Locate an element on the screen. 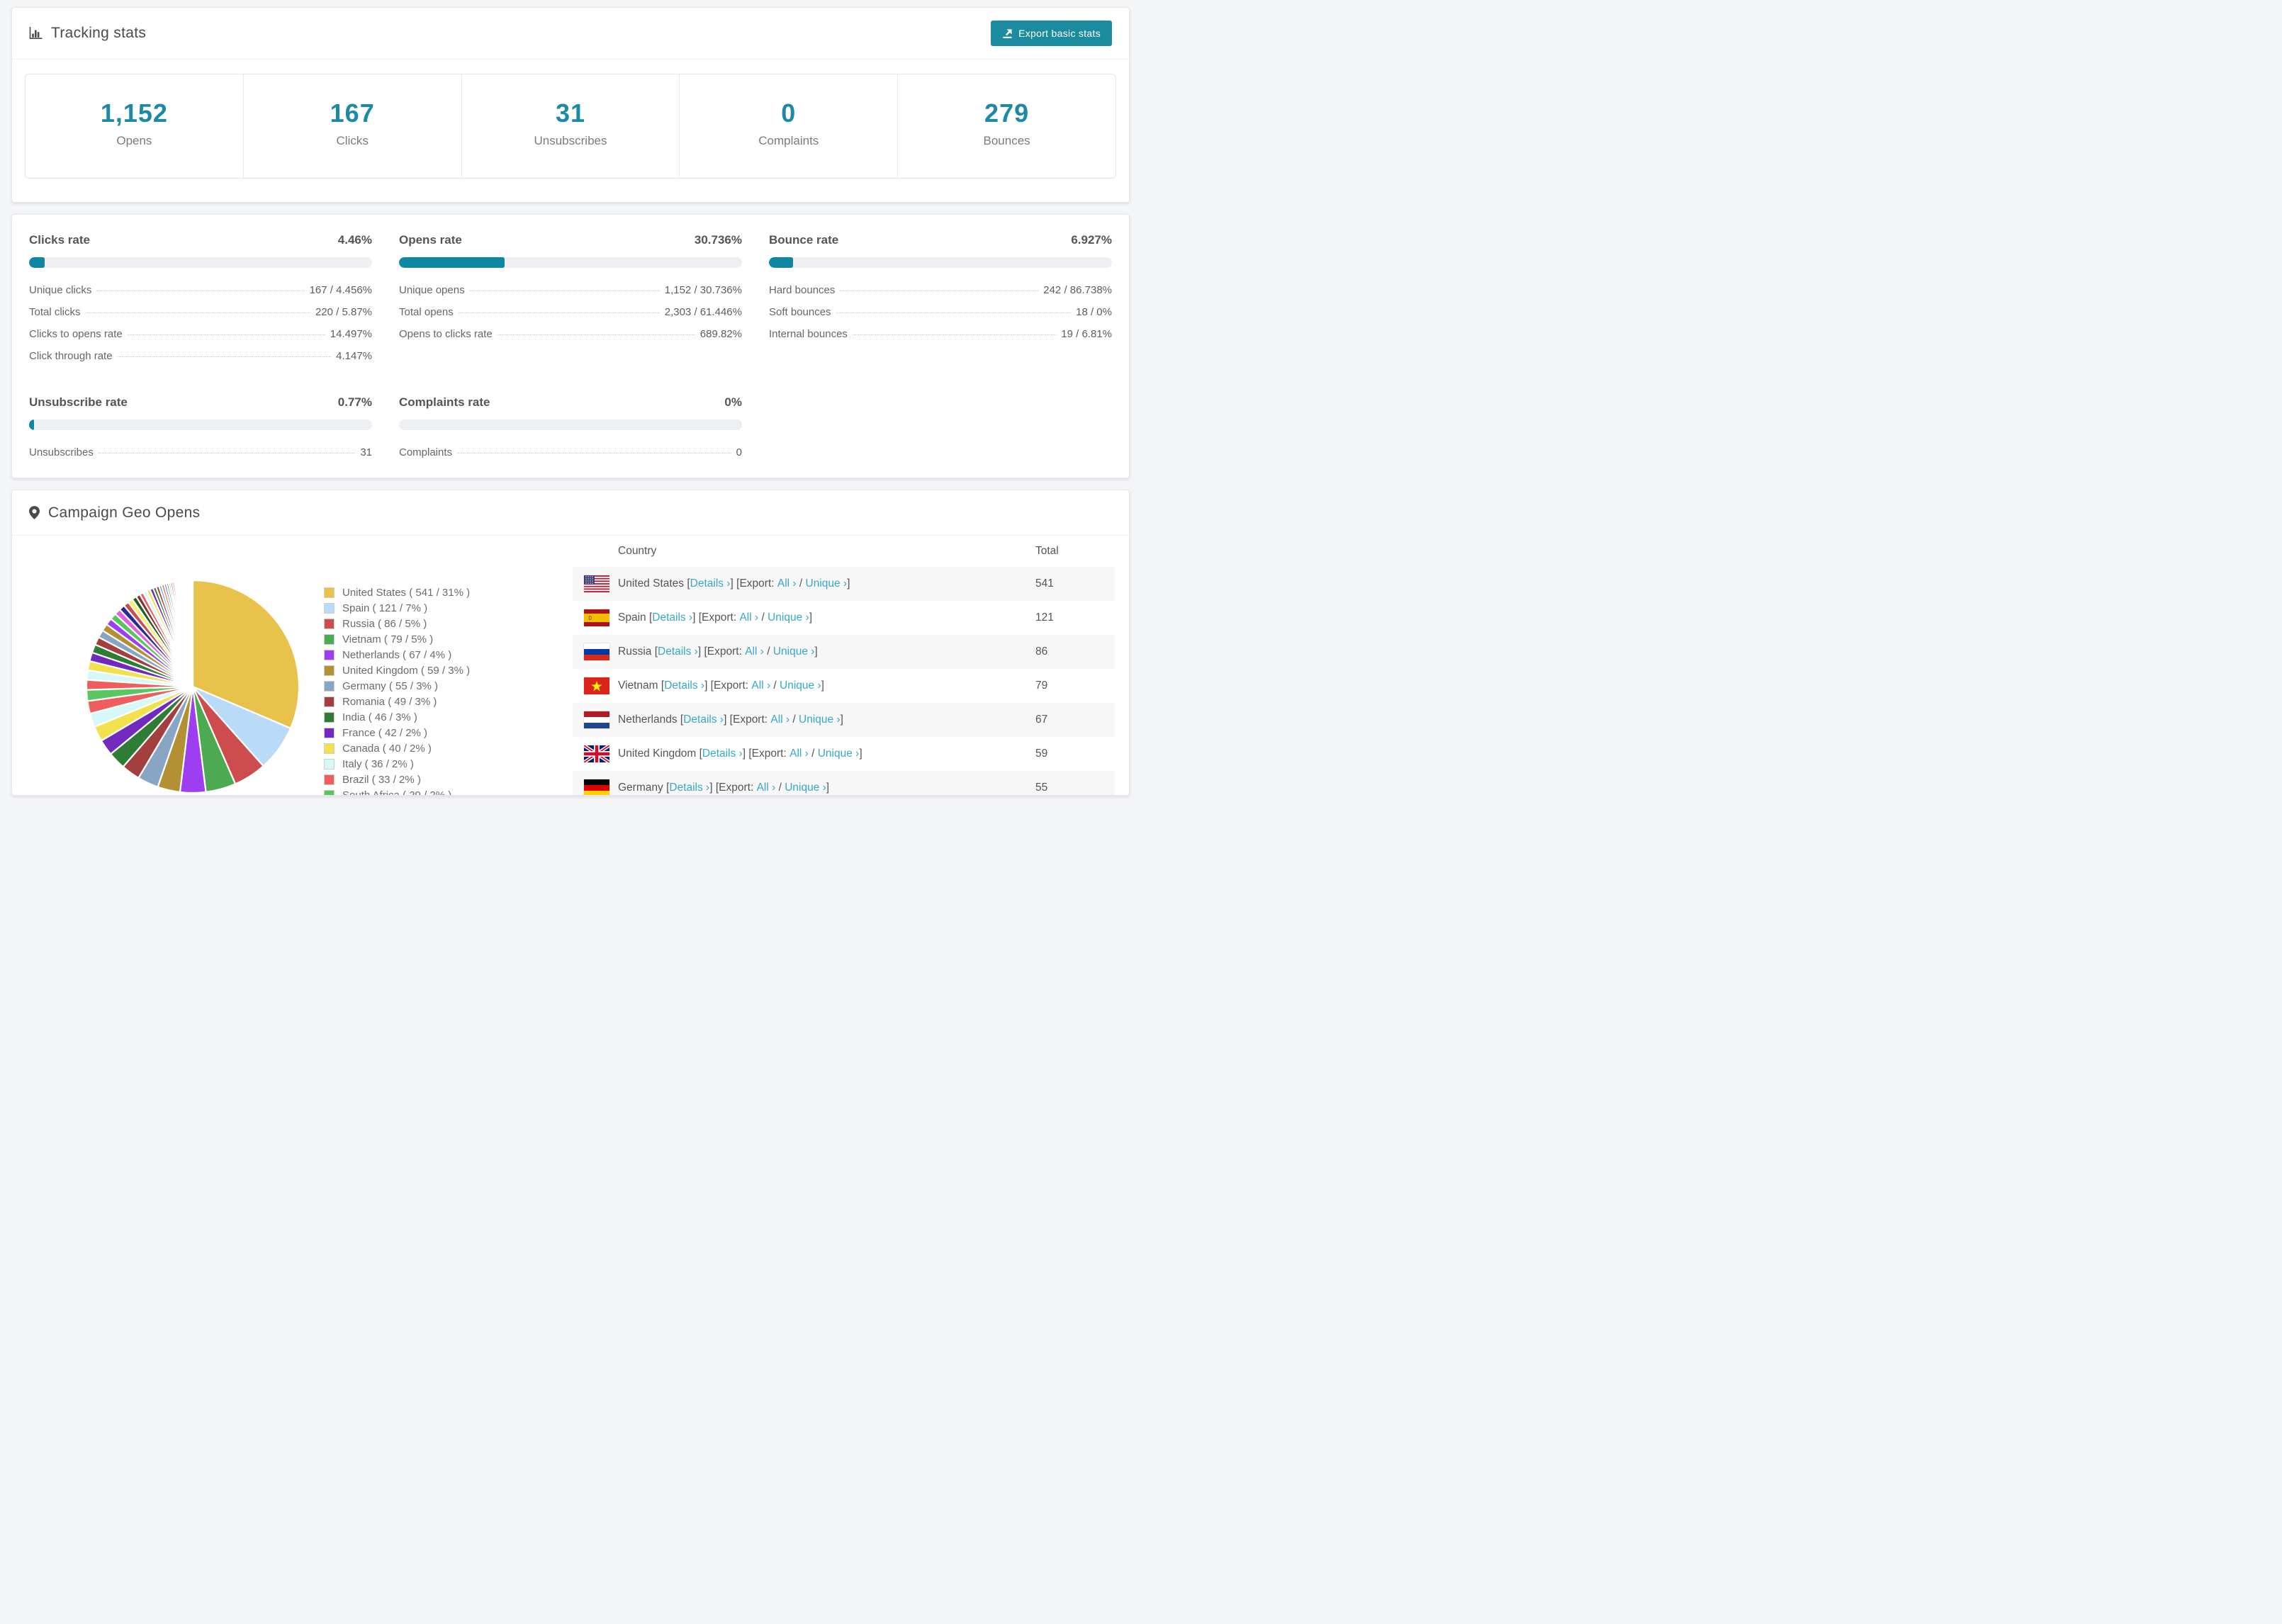 Image resolution: width=2282 pixels, height=1624 pixels. legend-item-germany: Germany ( 55 / 3% ) is located at coordinates (397, 686).